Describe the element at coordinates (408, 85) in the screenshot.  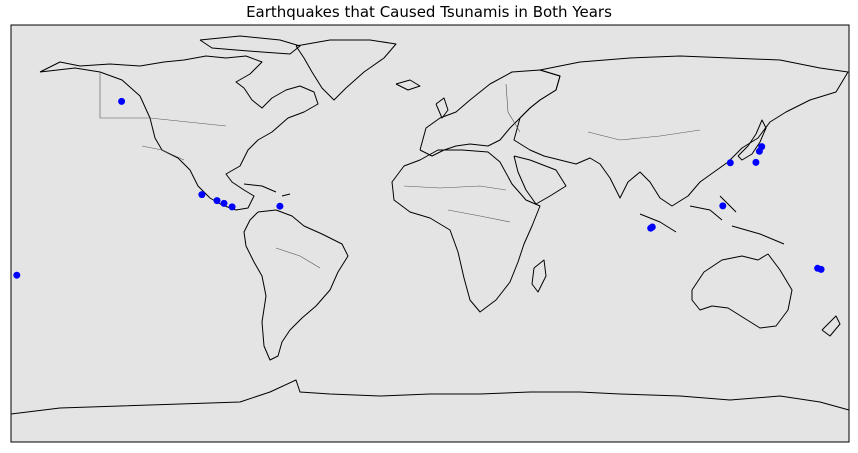
I see `coastline-iceland` at that location.